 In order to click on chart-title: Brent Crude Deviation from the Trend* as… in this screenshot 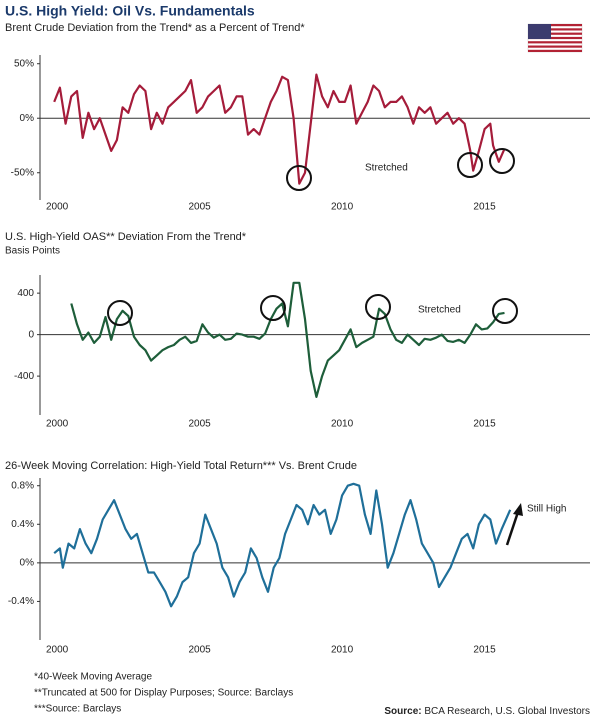, I will do `click(155, 28)`.